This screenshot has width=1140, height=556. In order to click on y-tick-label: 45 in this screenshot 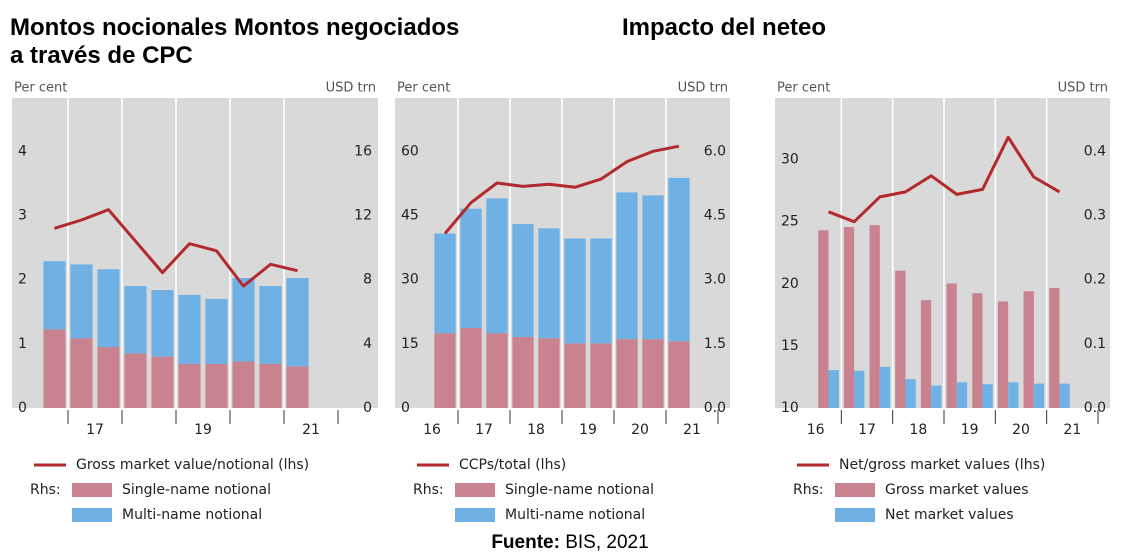, I will do `click(410, 216)`.